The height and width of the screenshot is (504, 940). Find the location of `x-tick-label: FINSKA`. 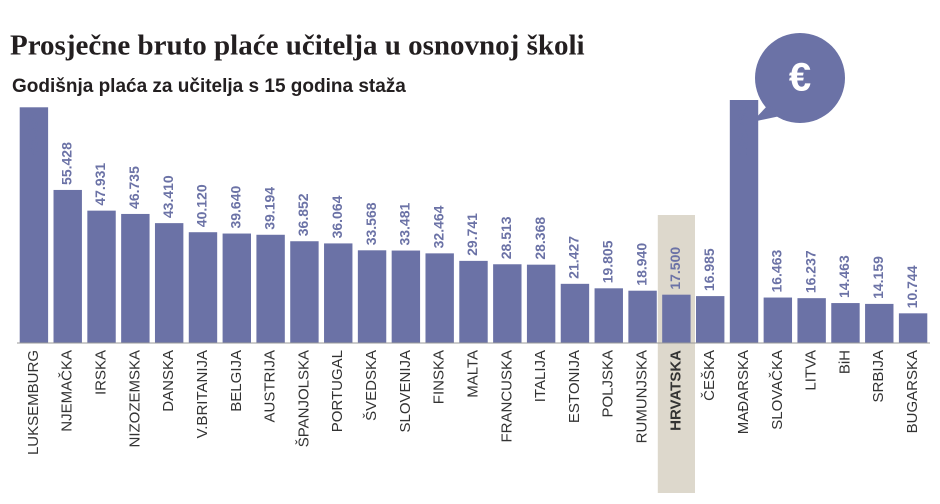

x-tick-label: FINSKA is located at coordinates (439, 377).